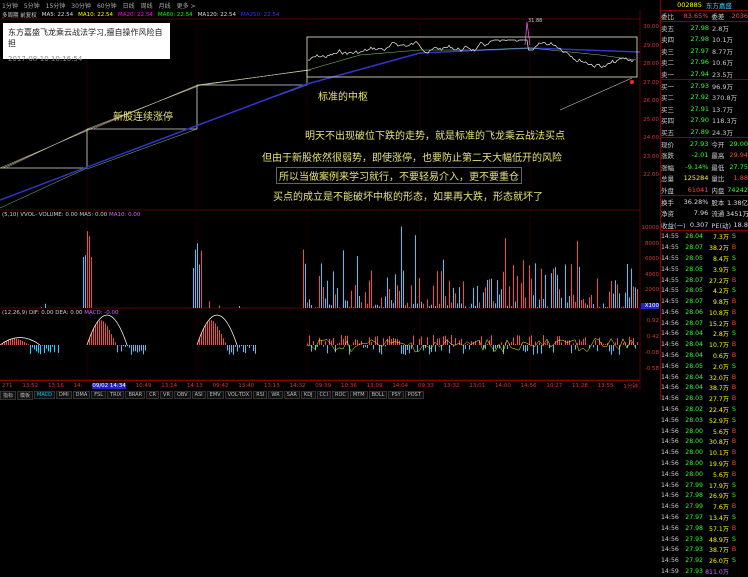 This screenshot has height=577, width=748. Describe the element at coordinates (606, 386) in the screenshot. I see `time-tick: 13:55` at that location.